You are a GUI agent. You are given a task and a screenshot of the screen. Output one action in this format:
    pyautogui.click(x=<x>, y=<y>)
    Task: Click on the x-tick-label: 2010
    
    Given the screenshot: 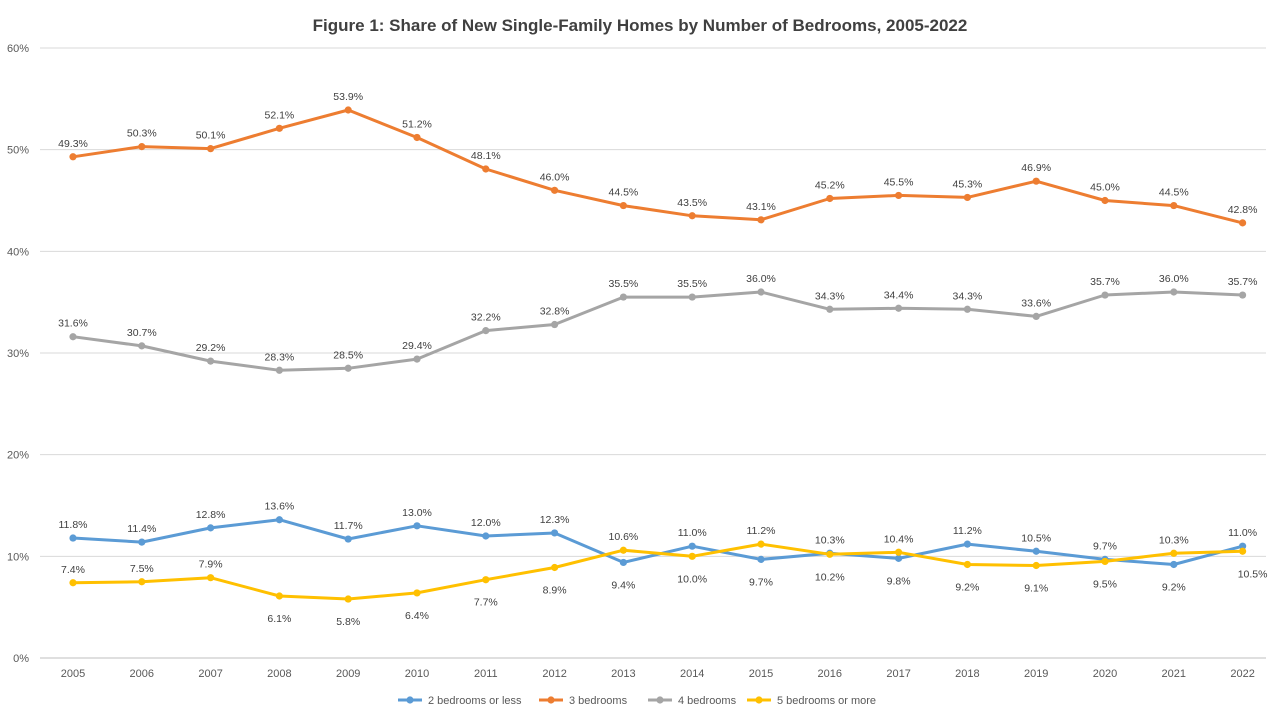 What is the action you would take?
    pyautogui.click(x=417, y=674)
    